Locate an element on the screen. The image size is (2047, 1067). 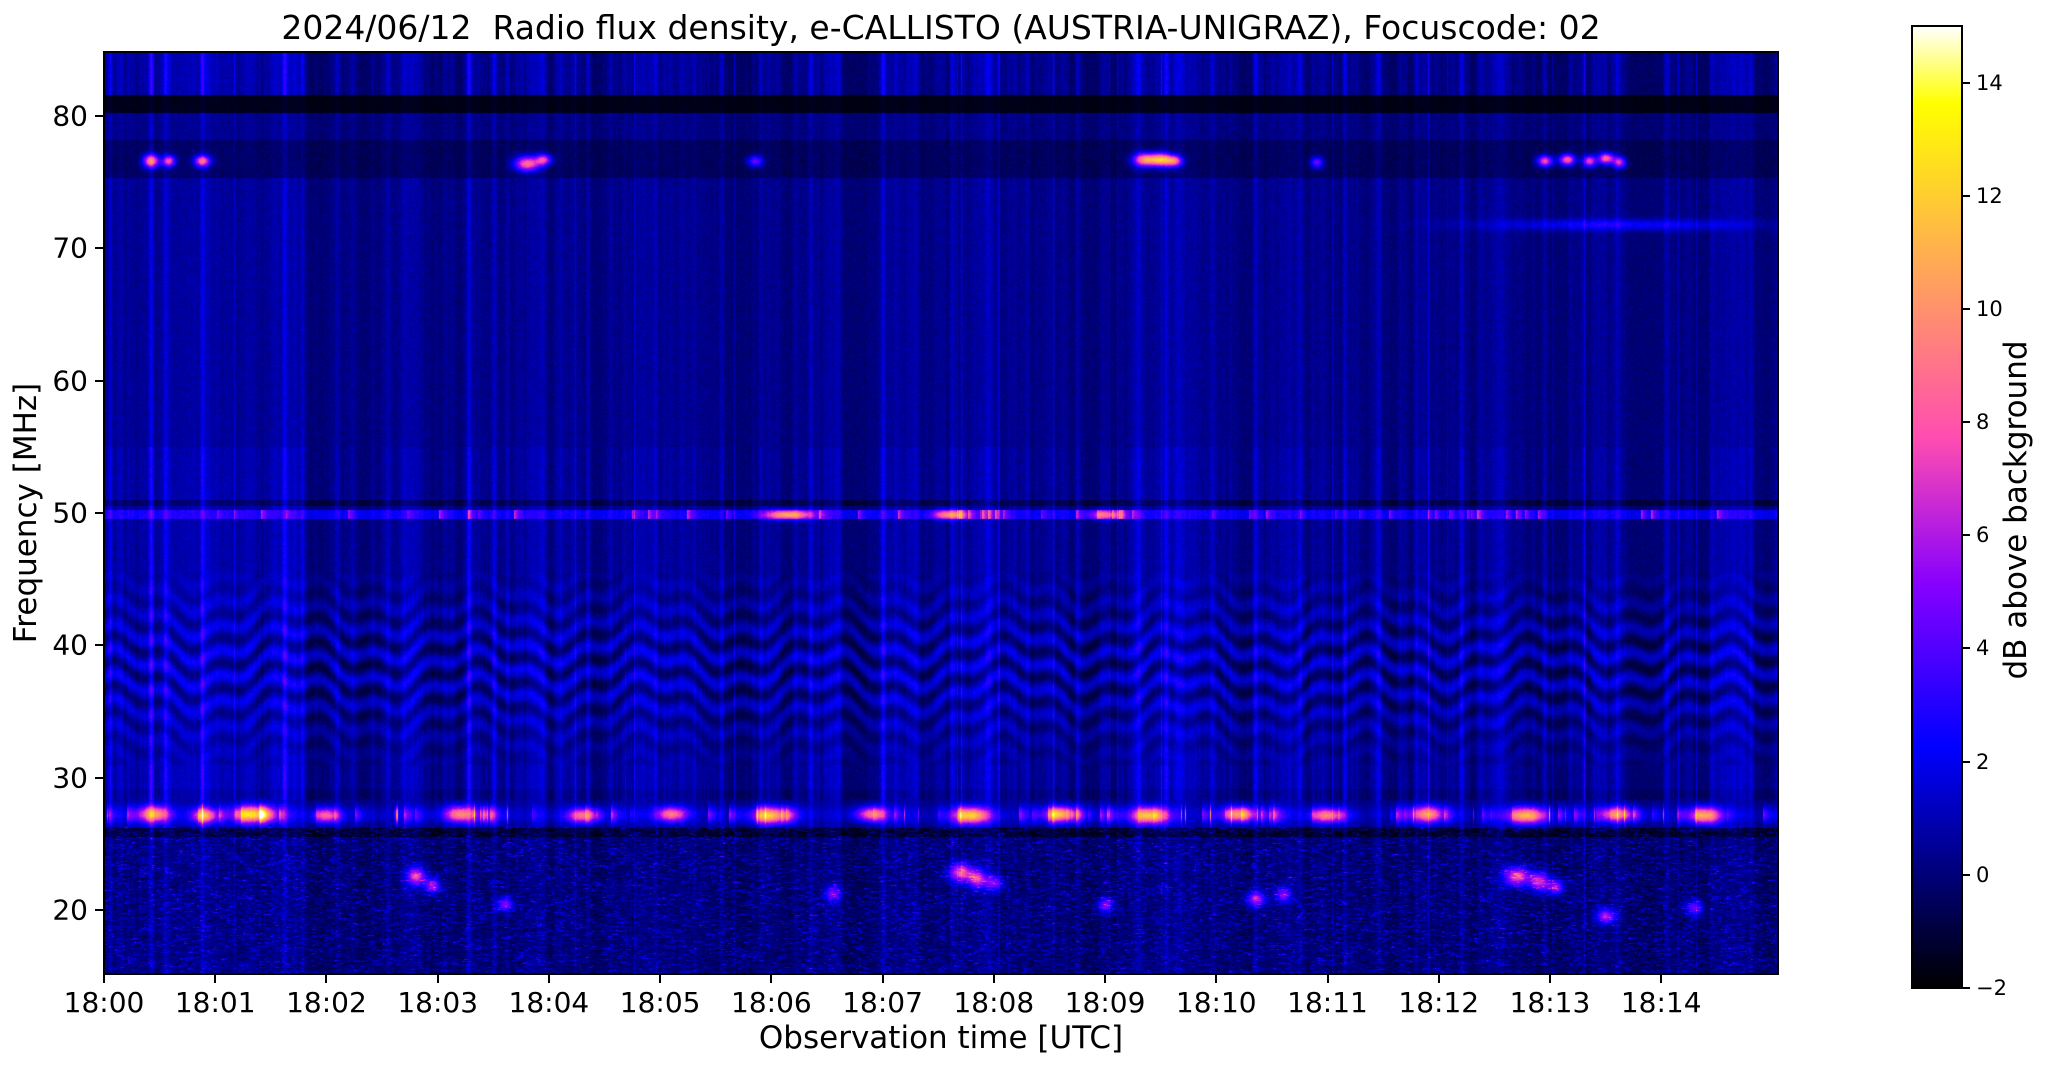
colorbar-label: dB above background is located at coordinates (2016, 510).